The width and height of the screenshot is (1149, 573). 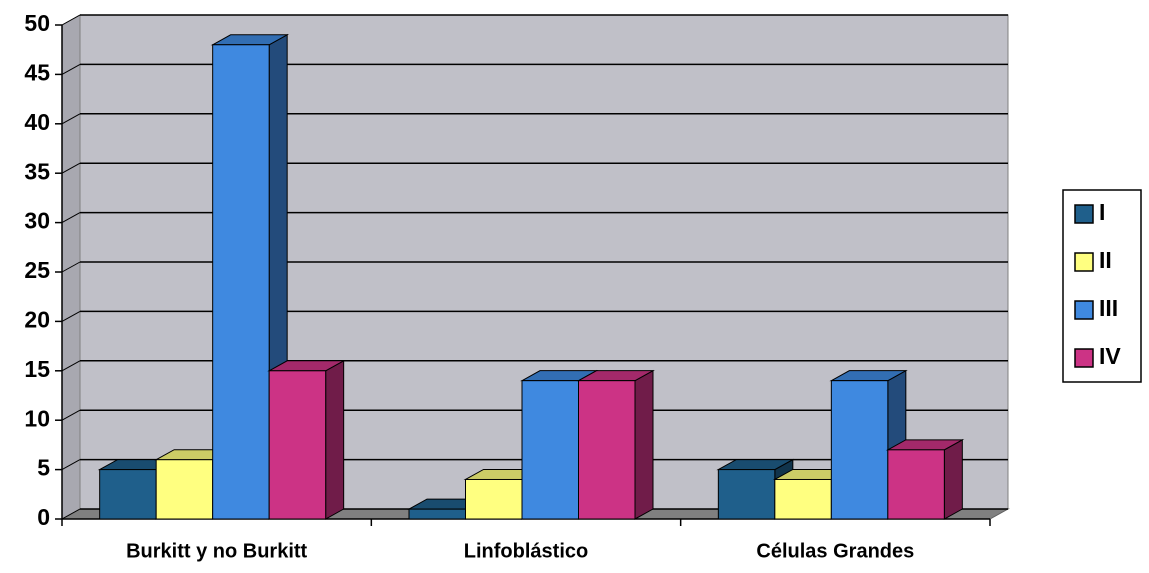 I want to click on y-tick-label: 35, so click(x=37, y=171).